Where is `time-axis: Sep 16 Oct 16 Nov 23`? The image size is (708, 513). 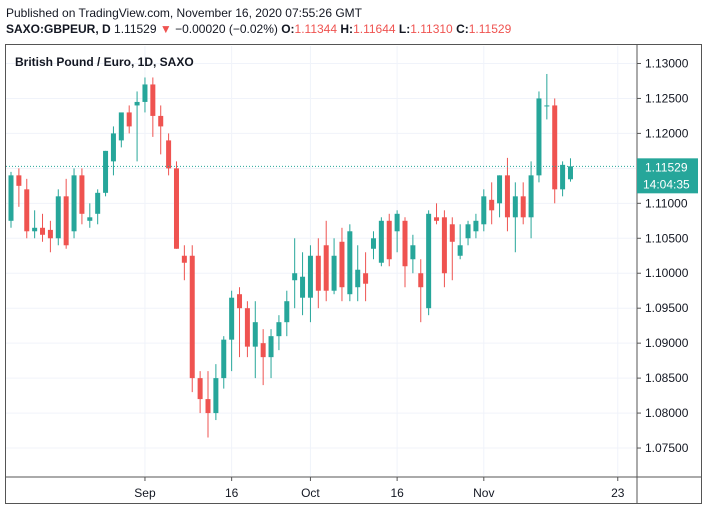
time-axis: Sep 16 Oct 16 Nov 23 is located at coordinates (379, 488).